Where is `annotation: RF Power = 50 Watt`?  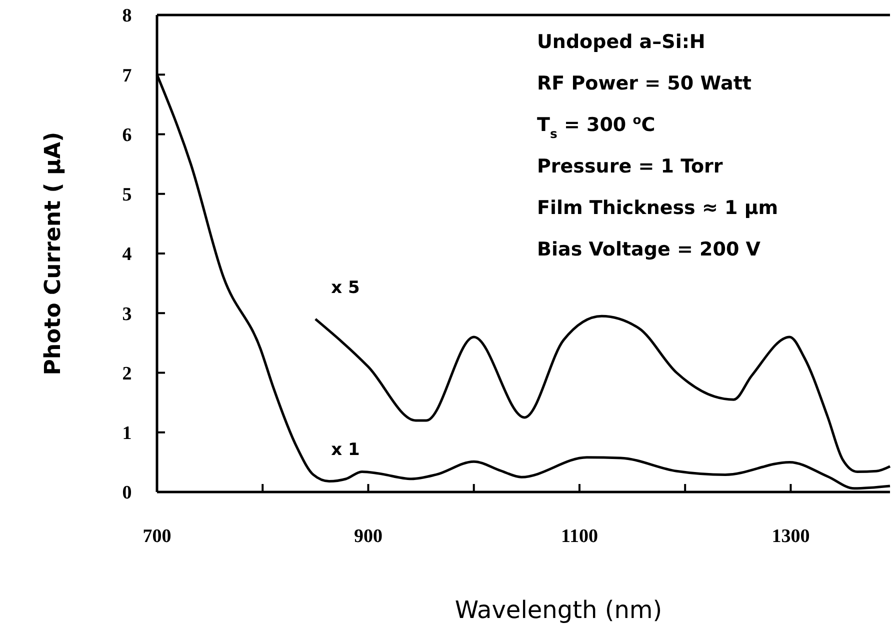
annotation: RF Power = 50 Watt is located at coordinates (644, 83).